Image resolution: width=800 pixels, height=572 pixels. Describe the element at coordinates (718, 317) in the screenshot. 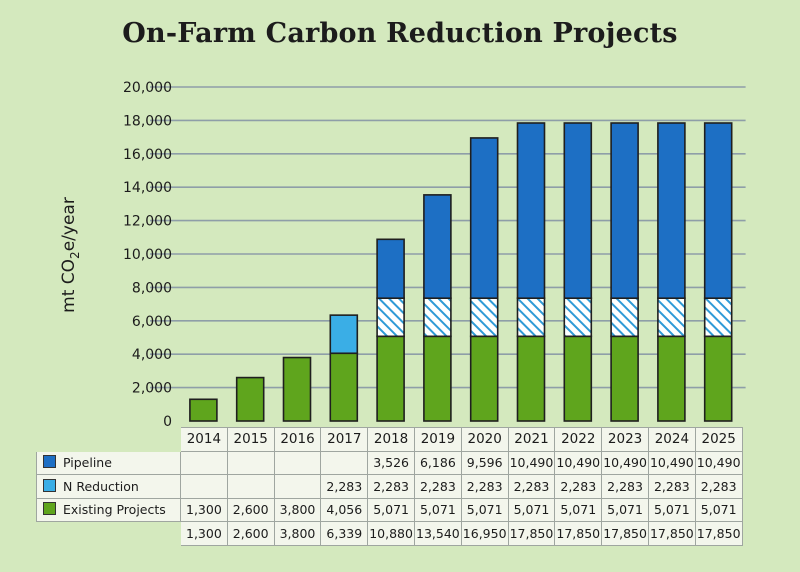

I see `bar-n-reduction-2025` at that location.